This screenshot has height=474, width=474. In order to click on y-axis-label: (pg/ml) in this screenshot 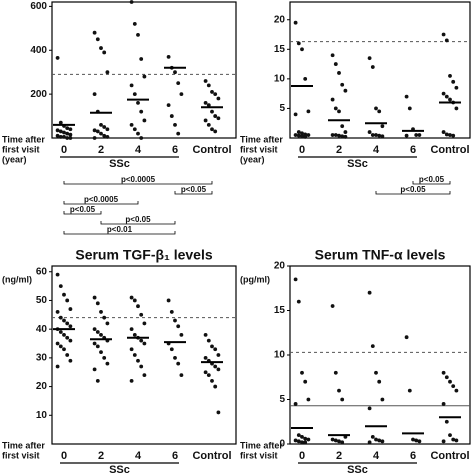, I will do `click(255, 279)`.